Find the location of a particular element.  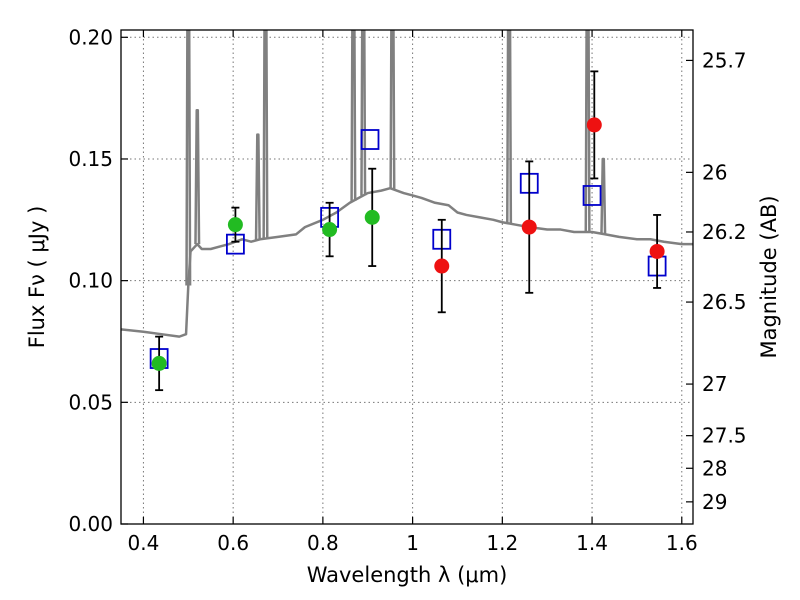

x-axis-label: Wavelength λ (μm) is located at coordinates (407, 575).